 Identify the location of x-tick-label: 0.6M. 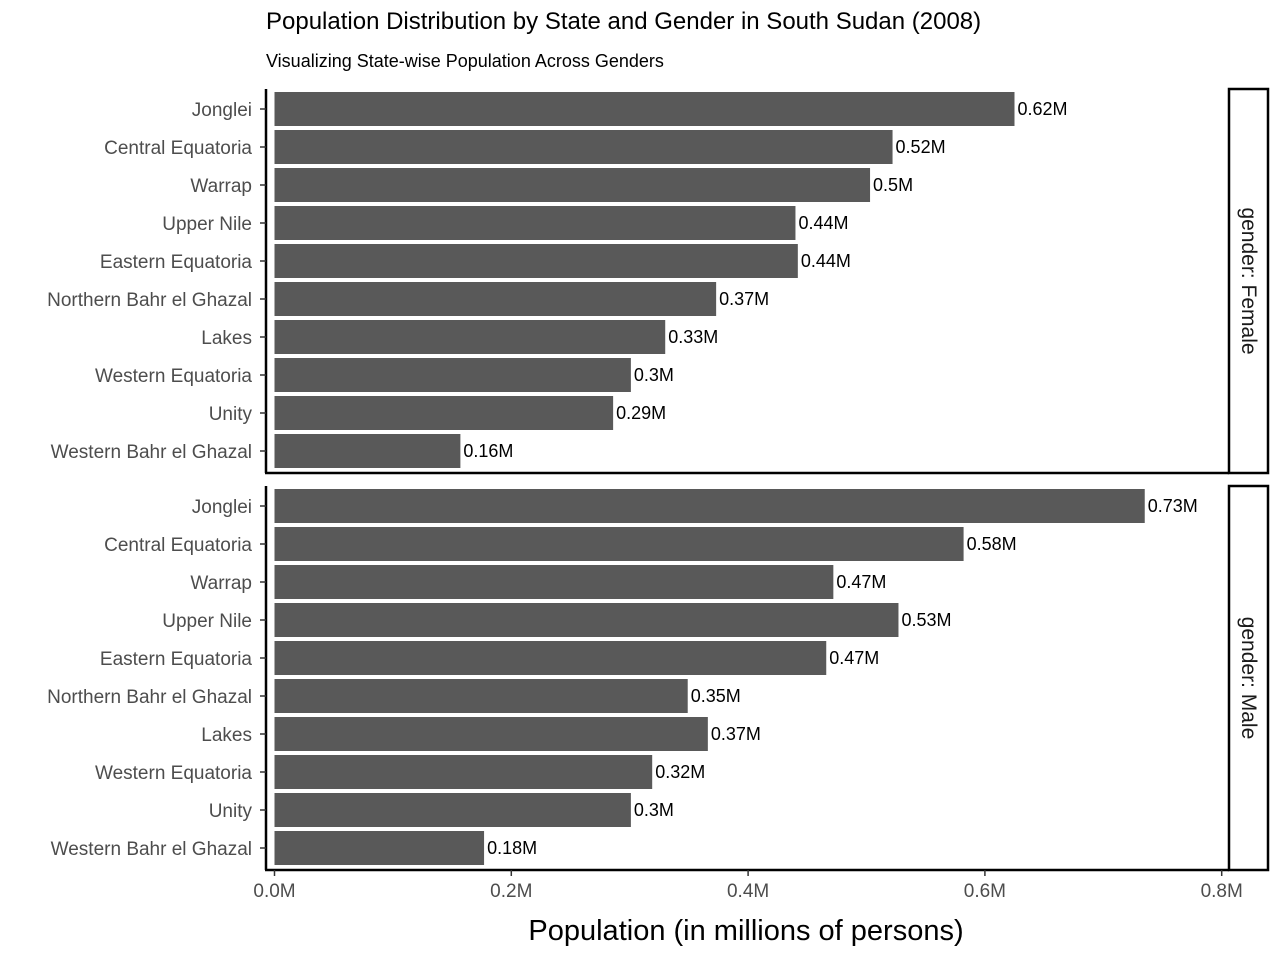
(985, 891).